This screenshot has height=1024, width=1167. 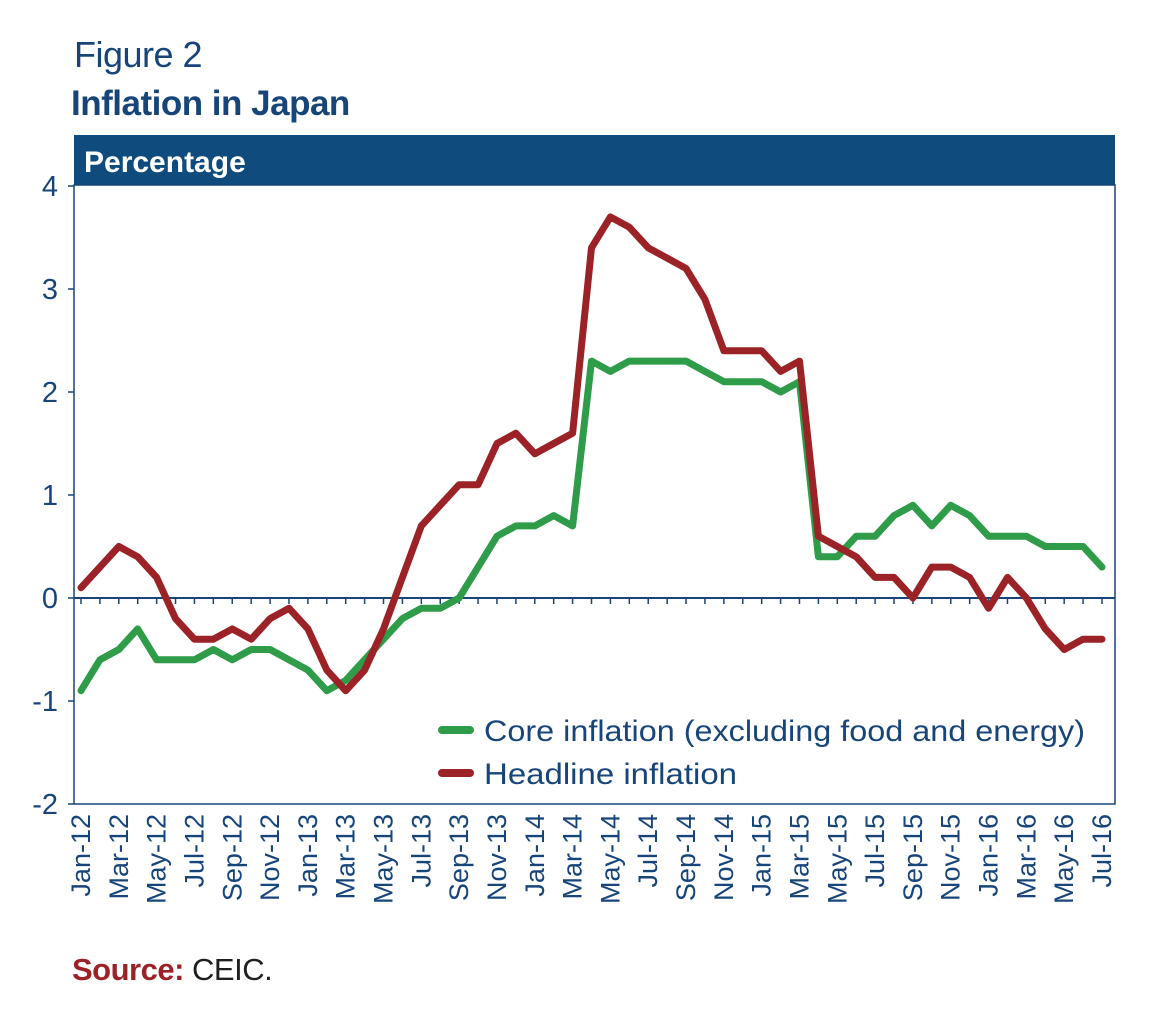 I want to click on x-tick-label: Mar-16, so click(x=1026, y=857).